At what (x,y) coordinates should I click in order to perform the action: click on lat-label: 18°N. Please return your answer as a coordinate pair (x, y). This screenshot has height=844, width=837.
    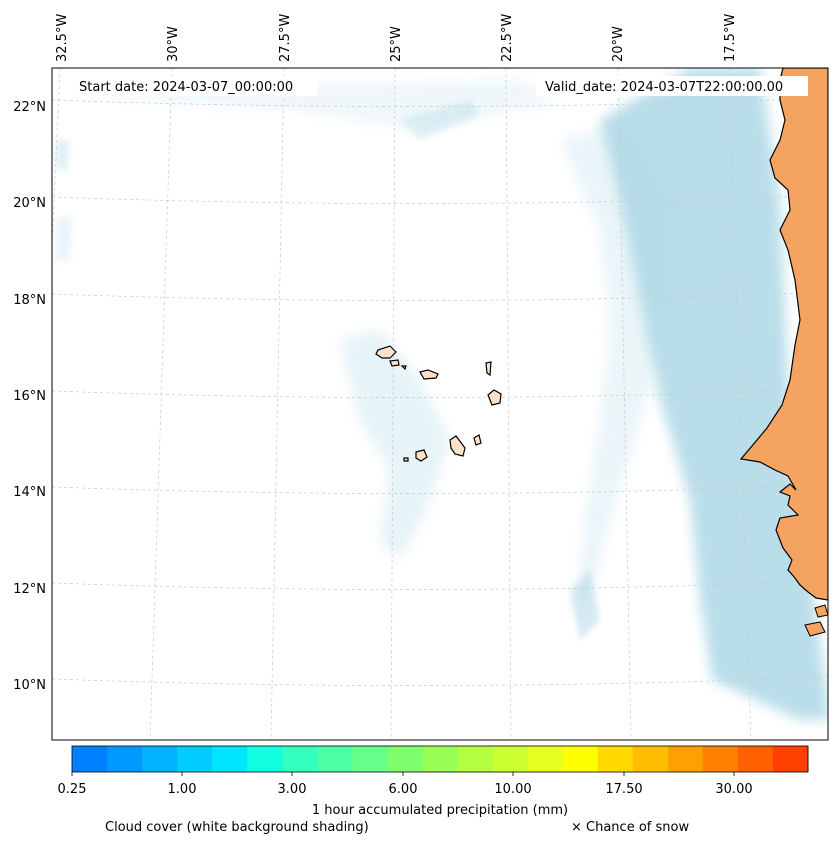
    Looking at the image, I should click on (29, 300).